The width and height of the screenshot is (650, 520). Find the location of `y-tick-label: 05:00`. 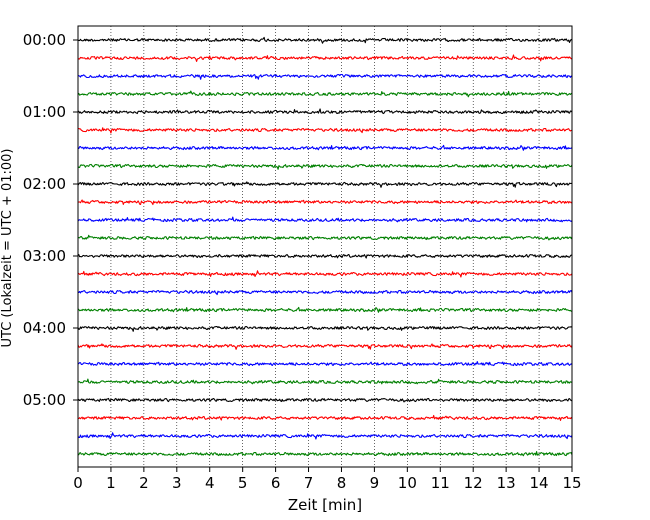

y-tick-label: 05:00 is located at coordinates (44, 400).